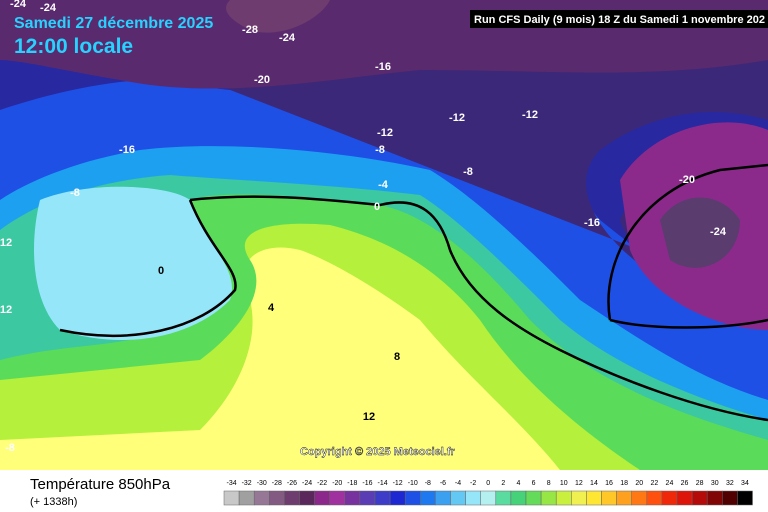  Describe the element at coordinates (413, 483) in the screenshot. I see `scale-label: -10` at that location.